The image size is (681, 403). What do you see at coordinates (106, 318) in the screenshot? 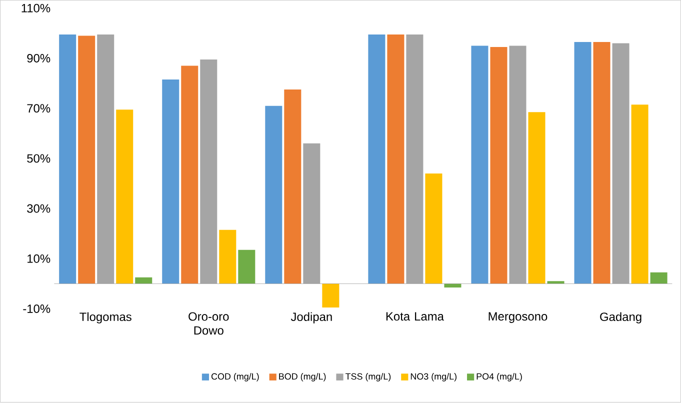
I see `x-tick-label: Tlogomas` at bounding box center [106, 318].